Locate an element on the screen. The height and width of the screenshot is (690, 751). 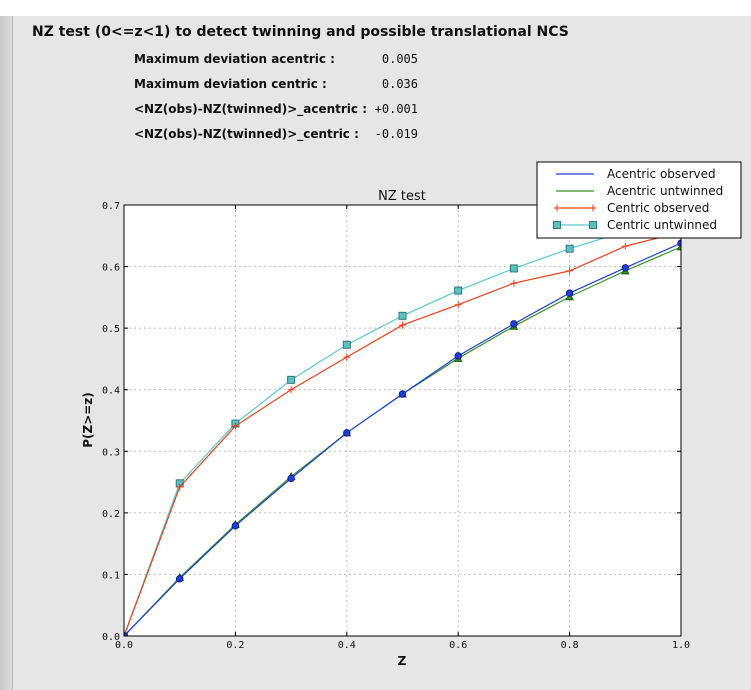
legend-entry: Centric untwinned is located at coordinates (635, 225).